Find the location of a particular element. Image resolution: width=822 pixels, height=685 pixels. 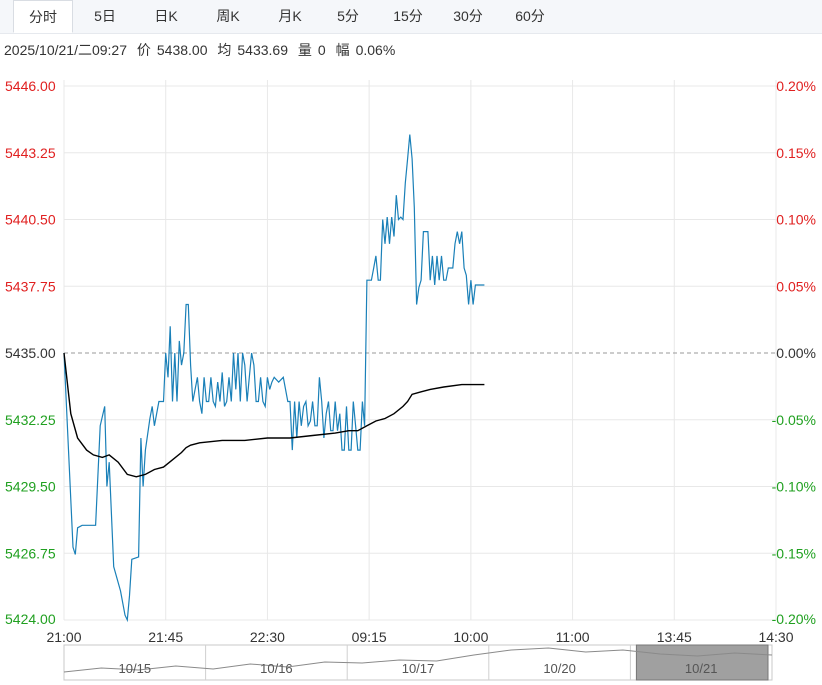

navigator-sparkline is located at coordinates (418, 660).